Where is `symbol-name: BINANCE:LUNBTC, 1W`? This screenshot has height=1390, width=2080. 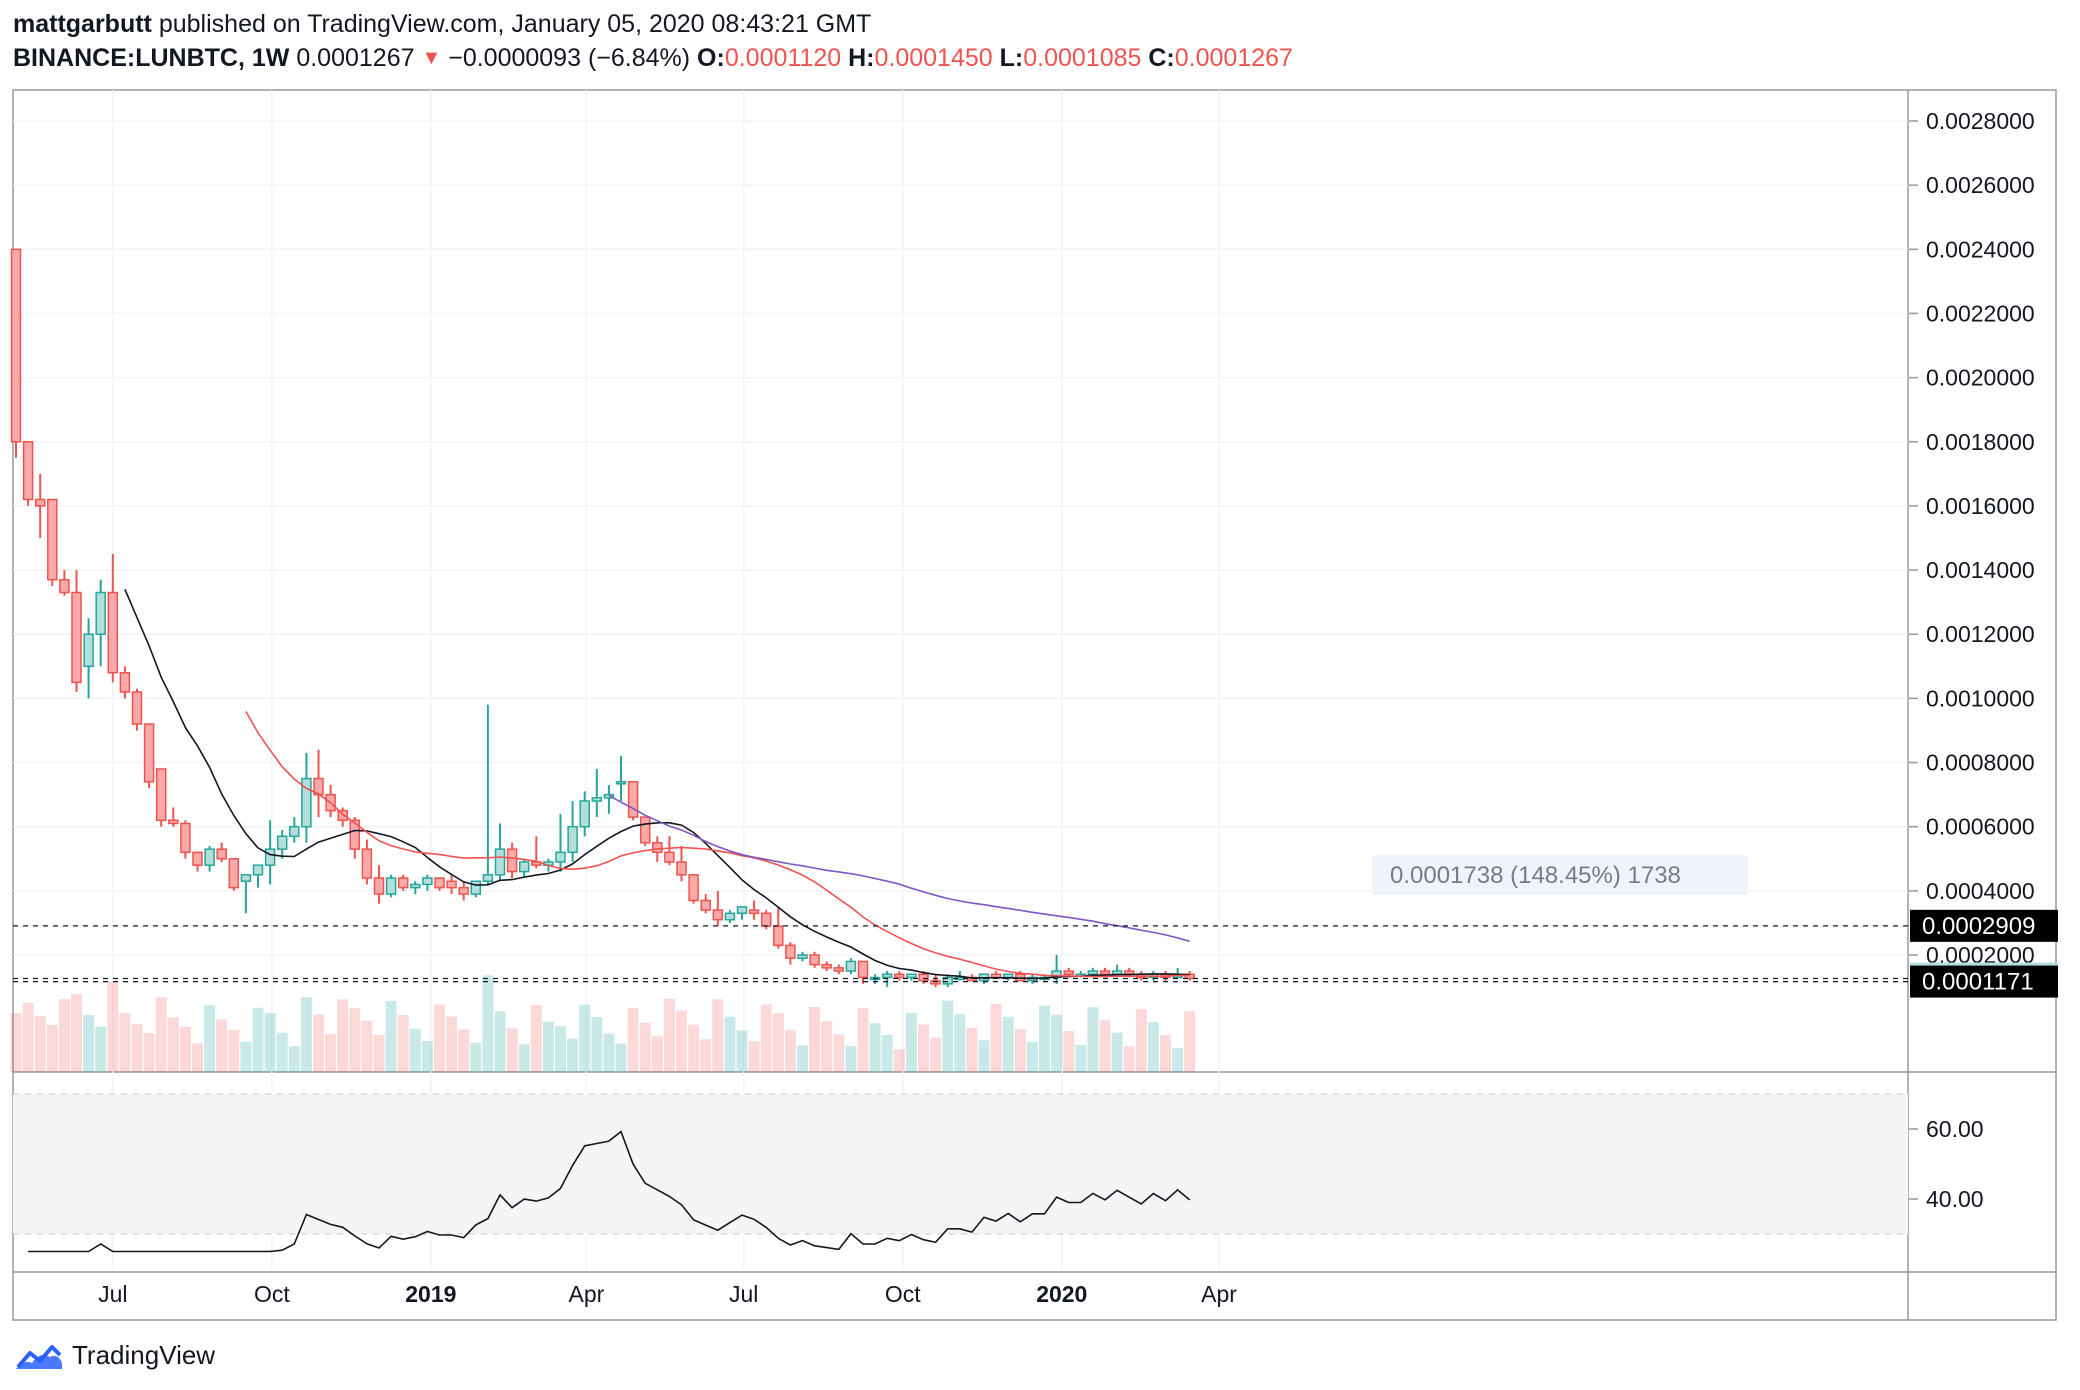
symbol-name: BINANCE:LUNBTC, 1W is located at coordinates (151, 58).